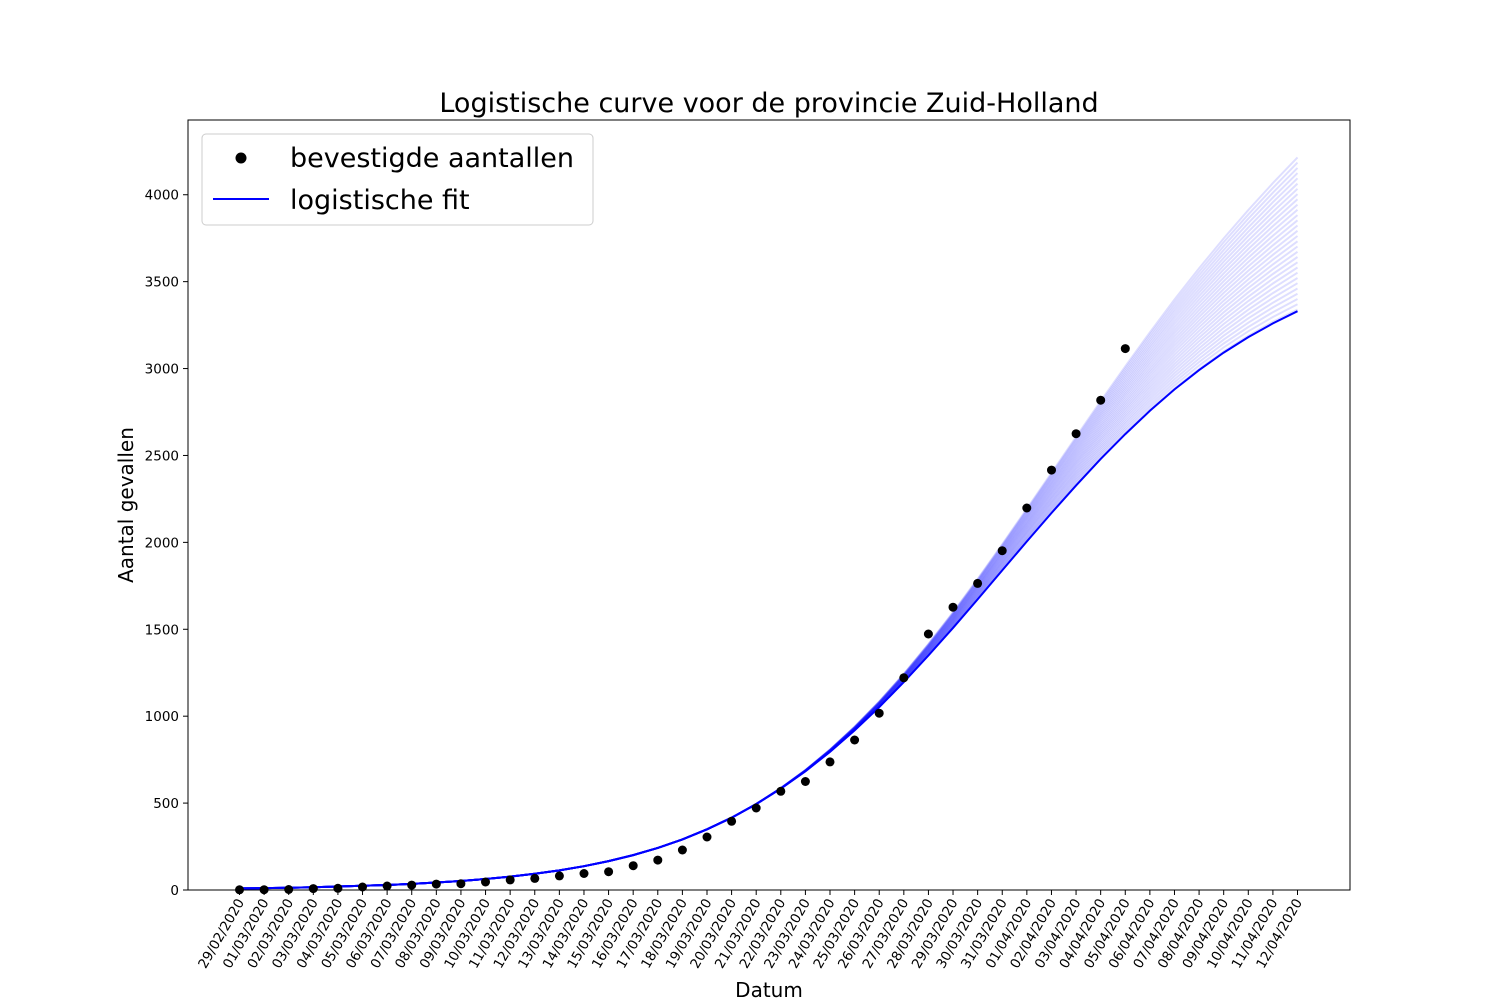  I want to click on y-tick-label: 0, so click(174, 891).